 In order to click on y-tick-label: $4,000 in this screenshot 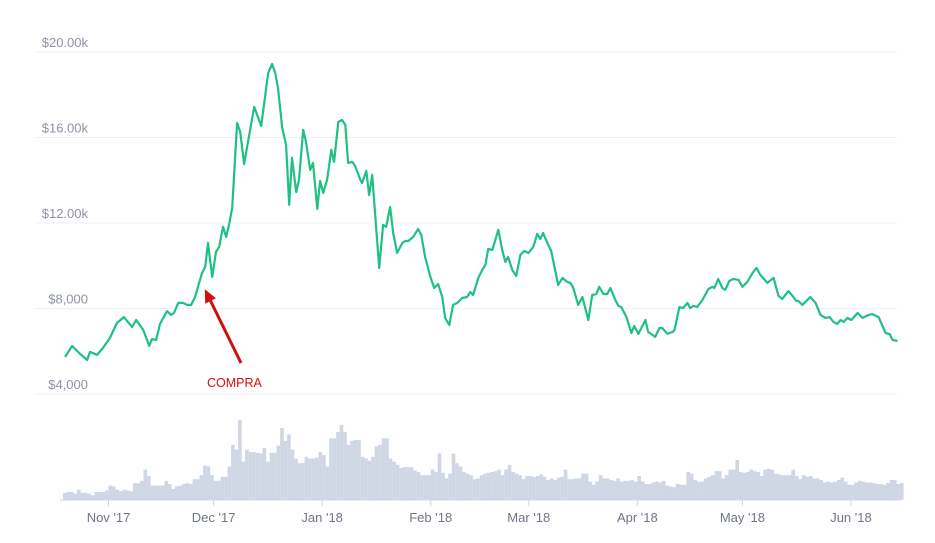, I will do `click(68, 384)`.